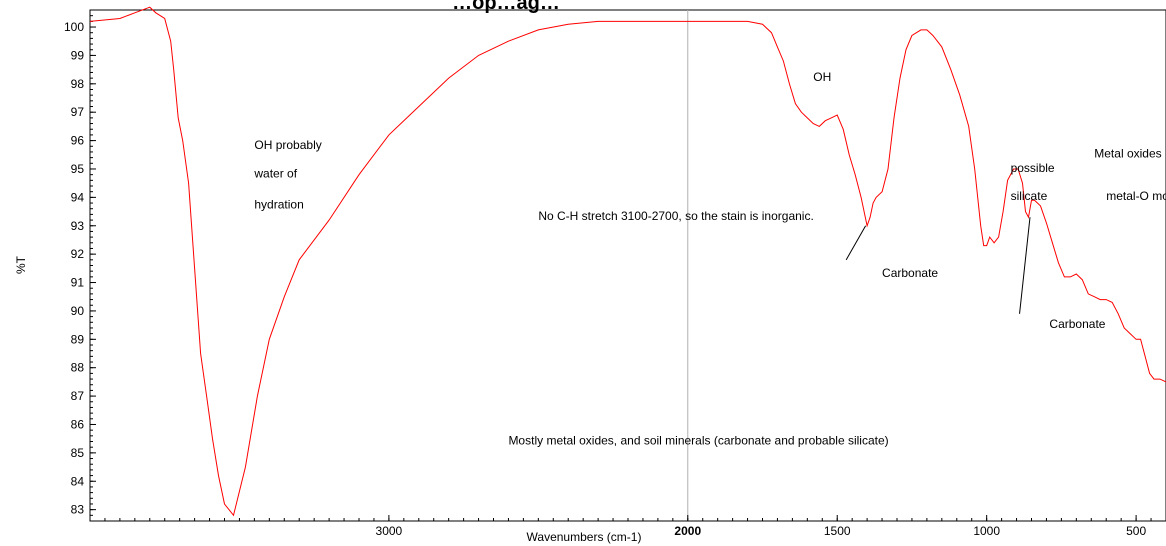  I want to click on annotation-label: OH probably, so click(287, 145).